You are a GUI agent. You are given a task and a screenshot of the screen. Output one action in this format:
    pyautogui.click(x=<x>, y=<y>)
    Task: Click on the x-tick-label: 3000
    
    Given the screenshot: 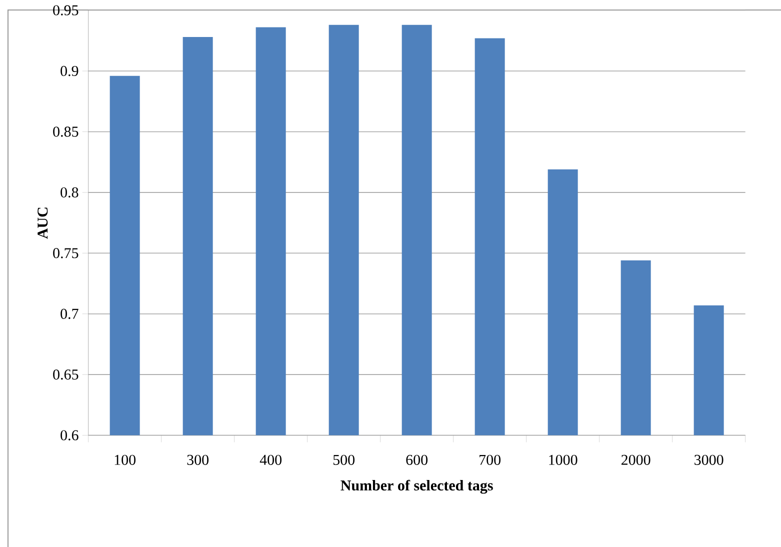 What is the action you would take?
    pyautogui.click(x=709, y=459)
    